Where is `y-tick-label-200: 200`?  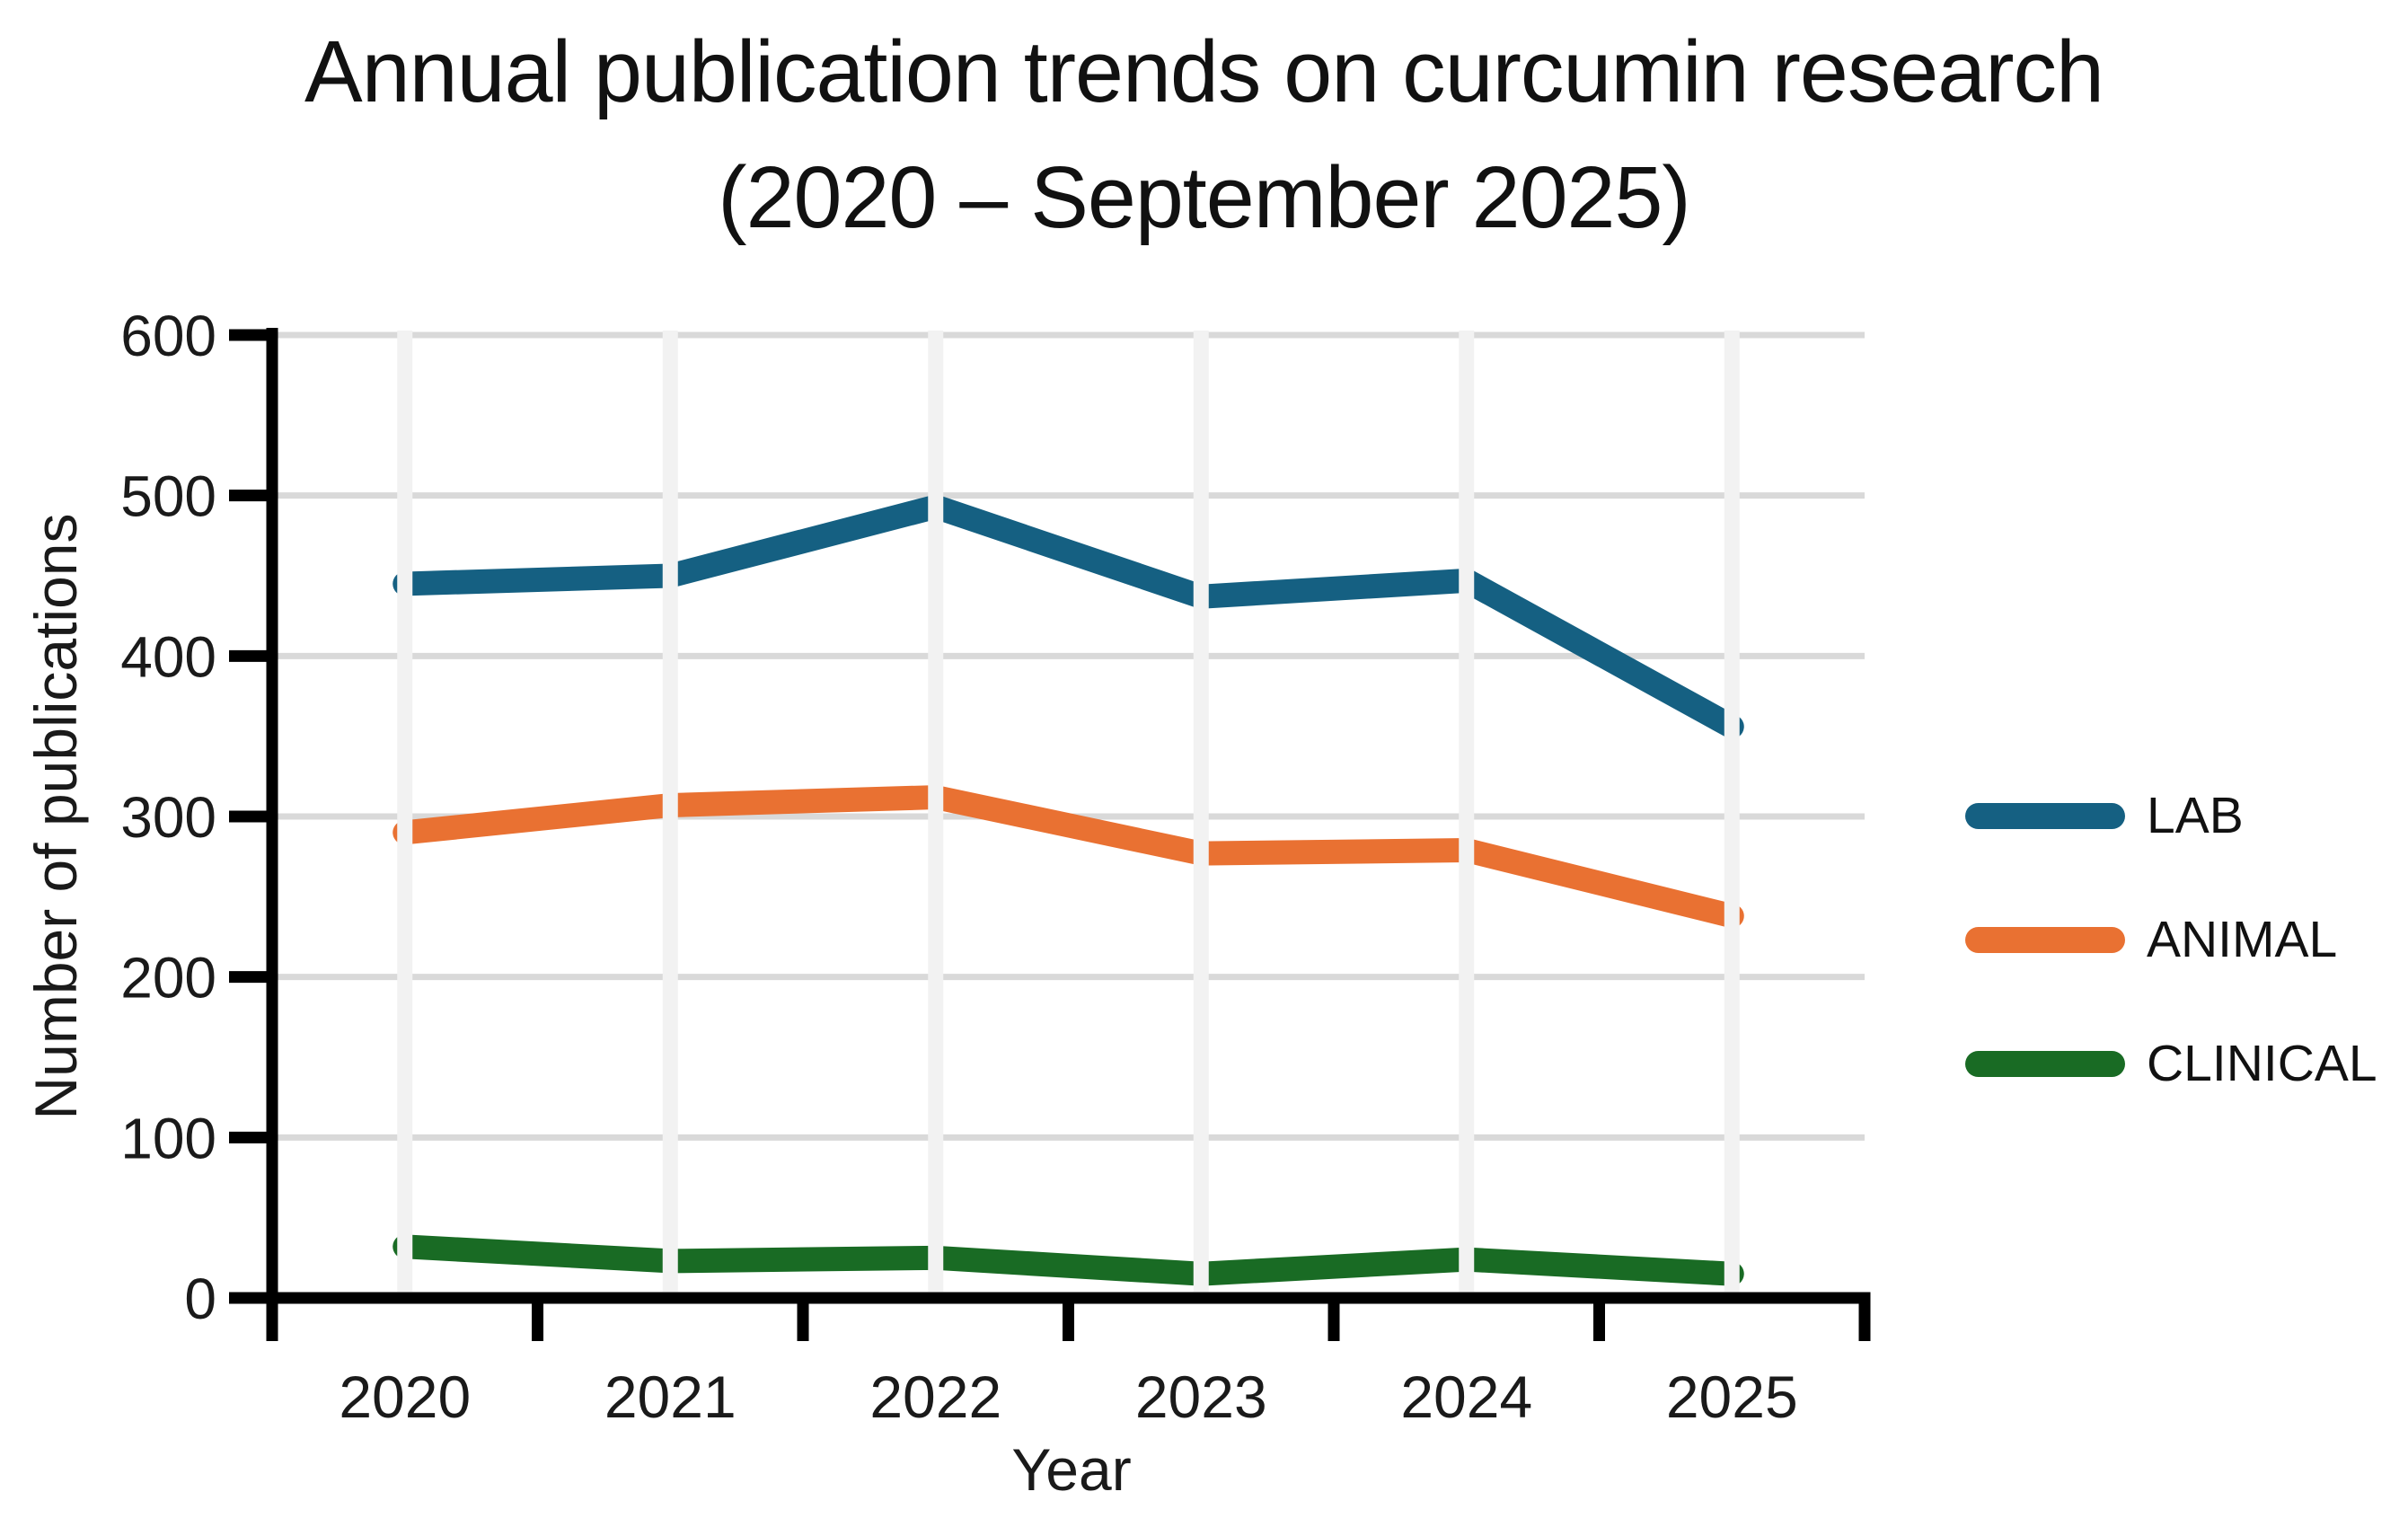
y-tick-label-200: 200 is located at coordinates (168, 978).